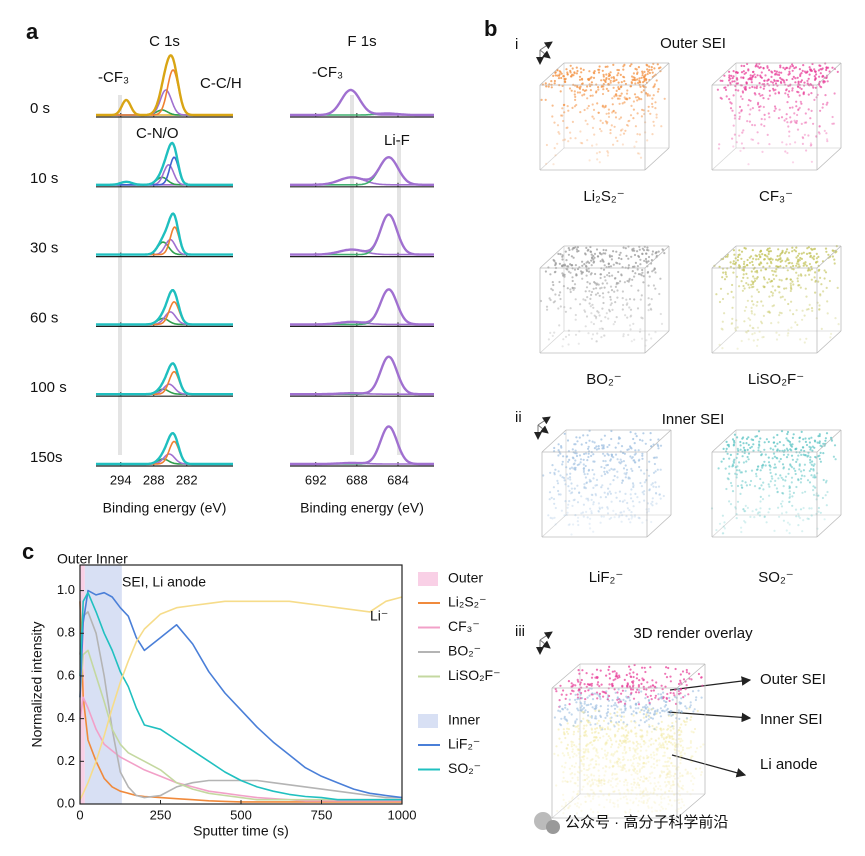  I want to click on x-tick-label: 500, so click(241, 814).